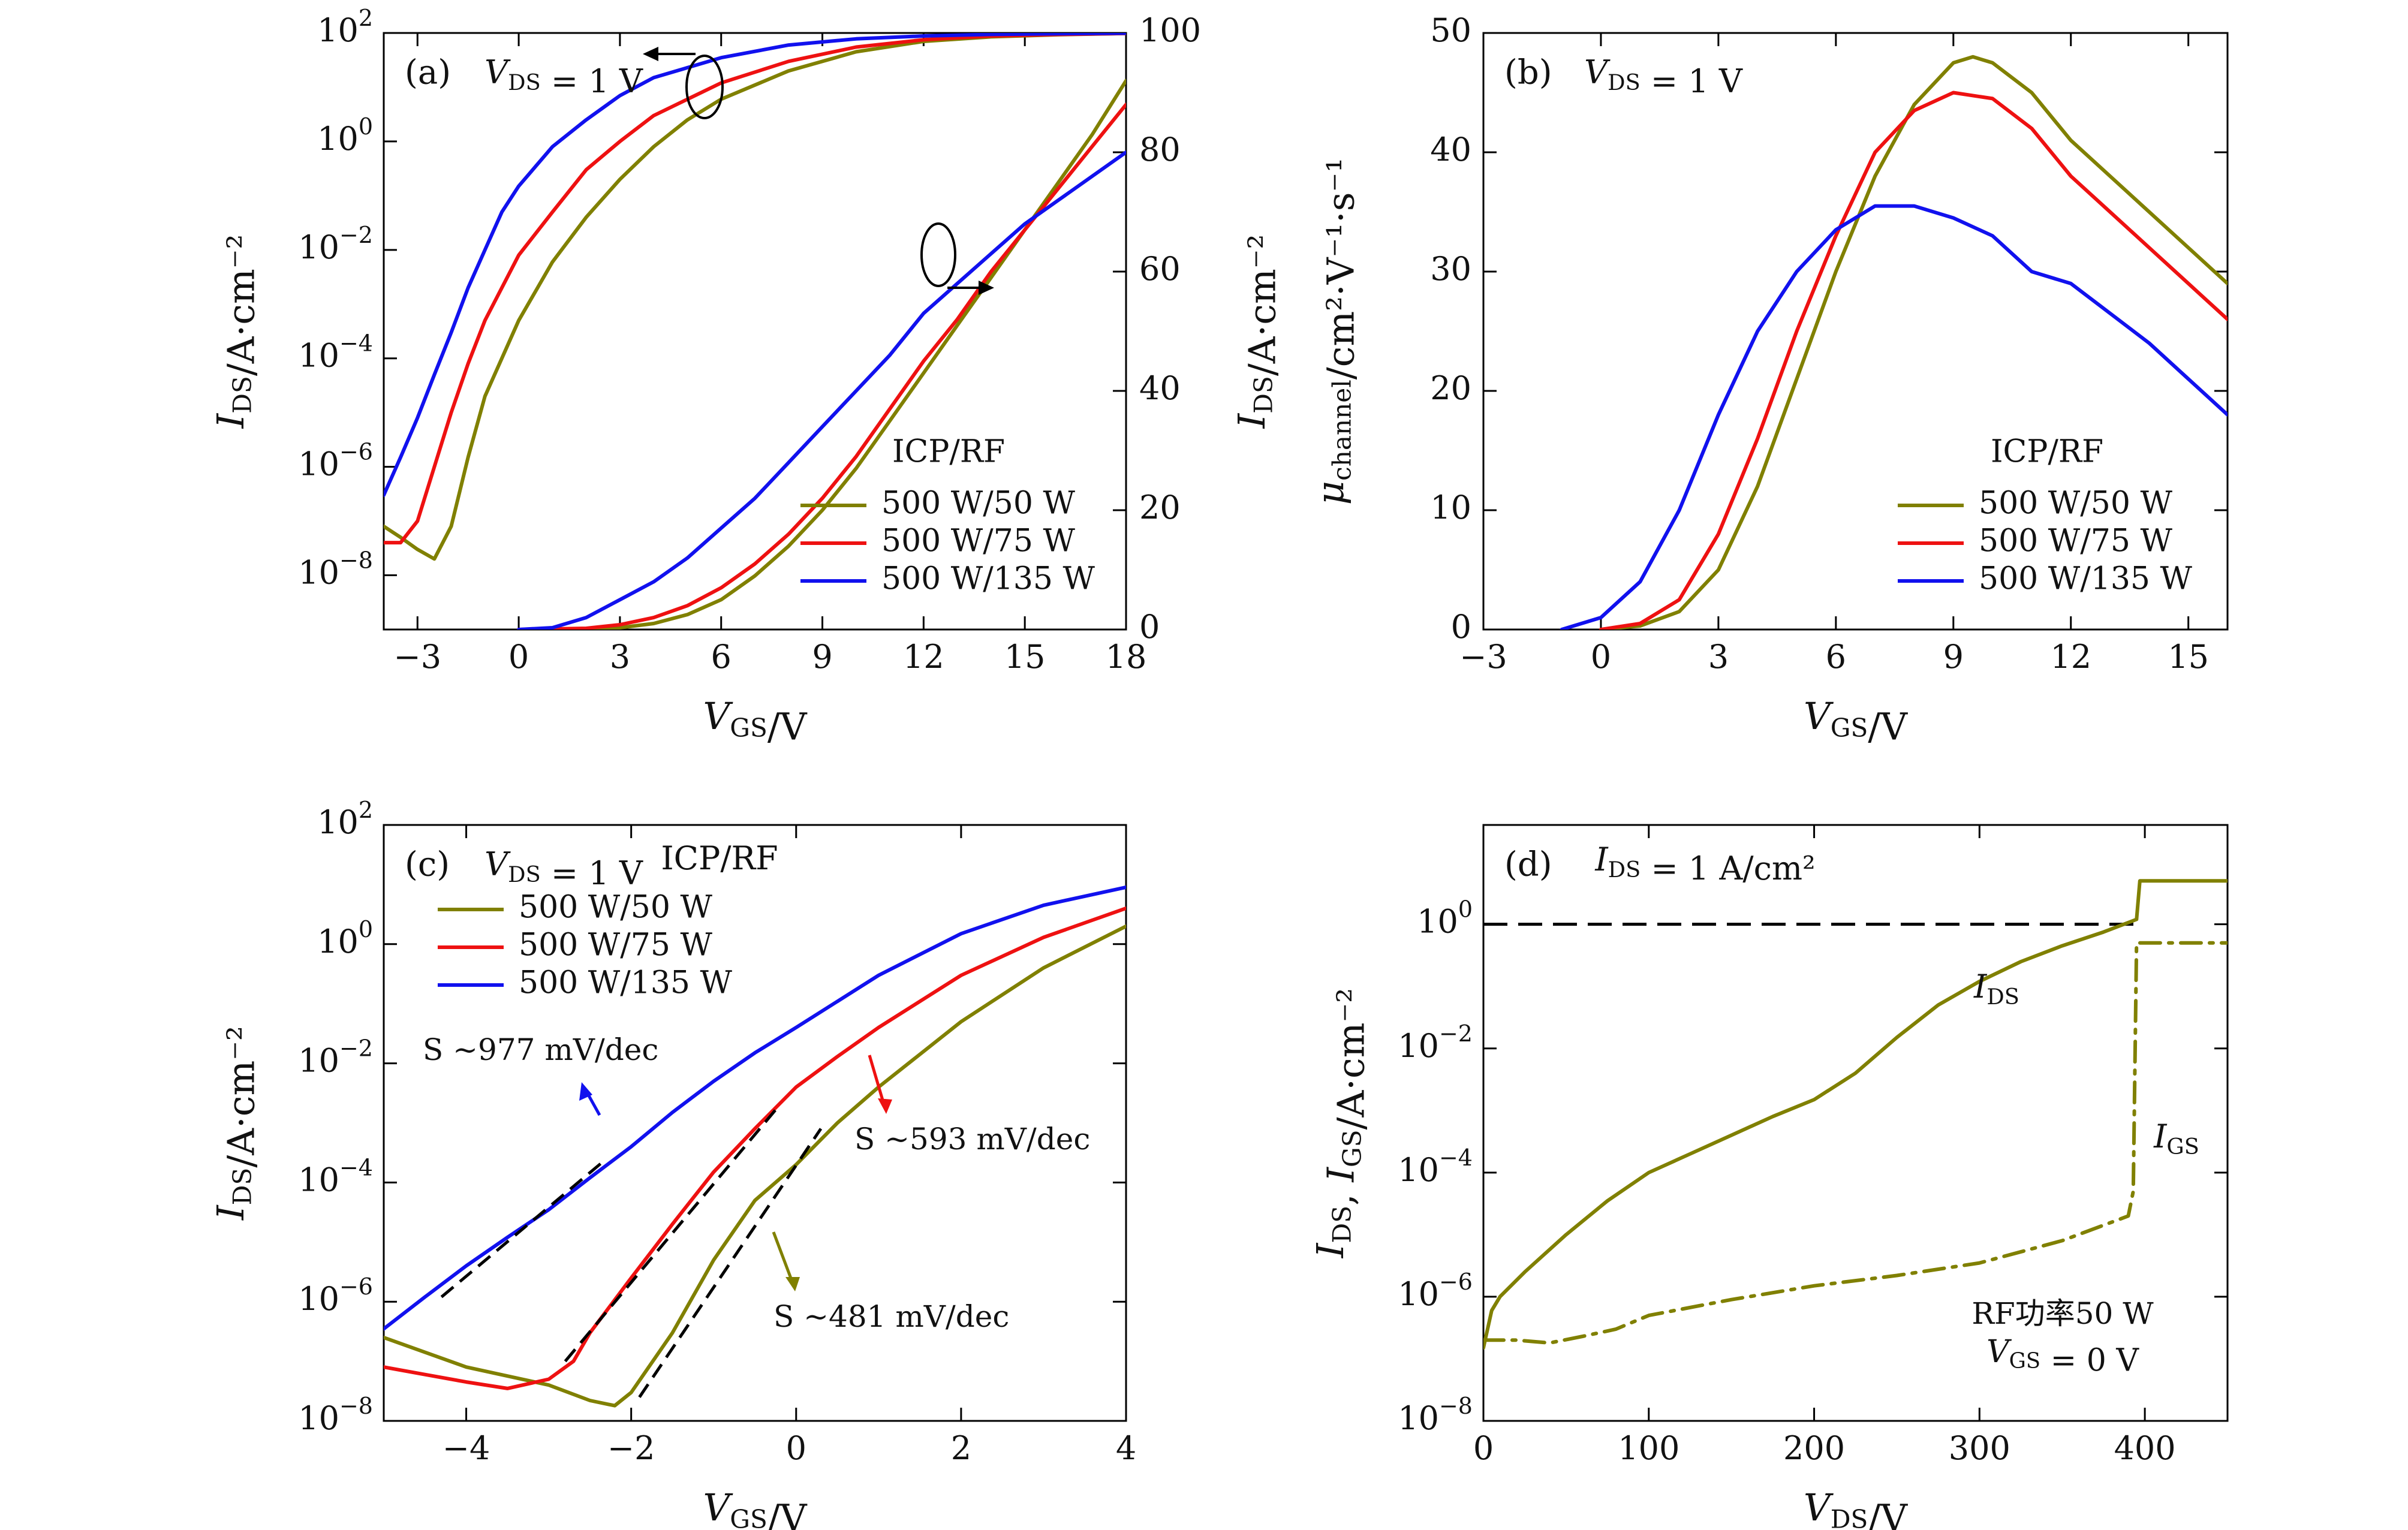 The width and height of the screenshot is (2408, 1530). I want to click on left-axis-arrowhead, so click(650, 54).